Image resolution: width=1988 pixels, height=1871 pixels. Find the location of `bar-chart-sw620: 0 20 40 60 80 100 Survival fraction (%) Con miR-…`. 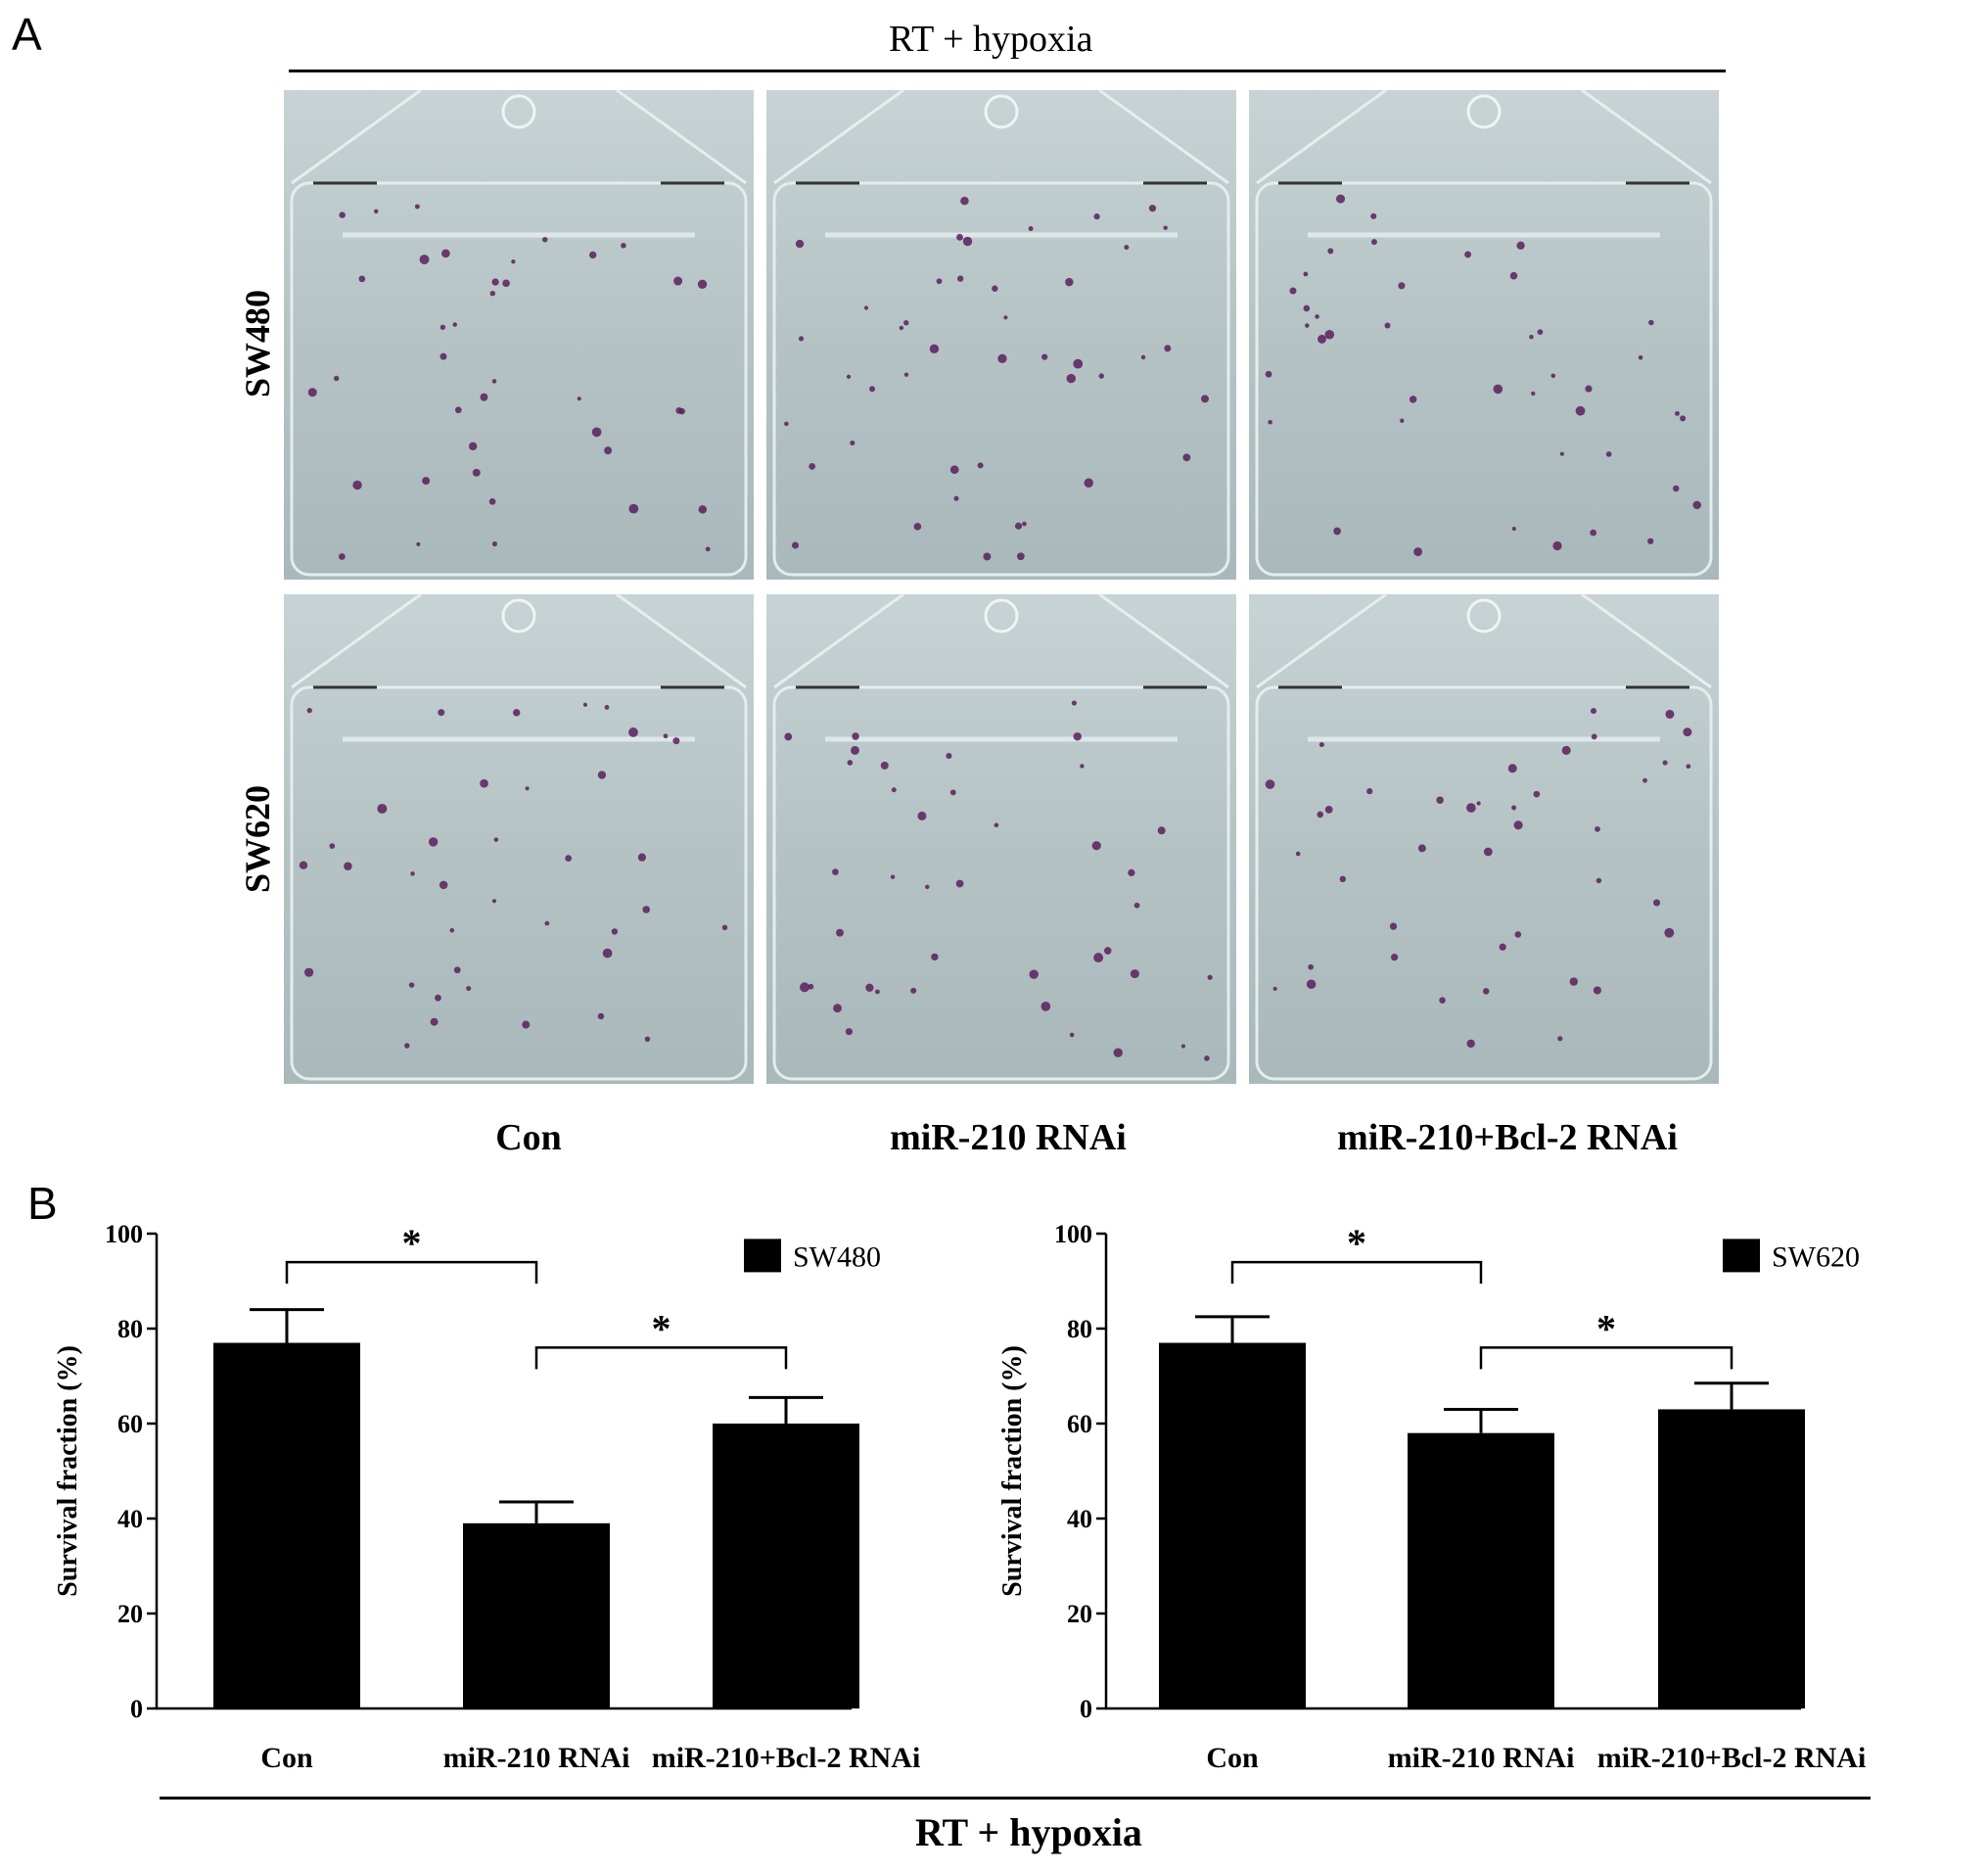

bar-chart-sw620: 0 20 40 60 80 100 Survival fraction (%) Con miR-… is located at coordinates (1431, 1497).